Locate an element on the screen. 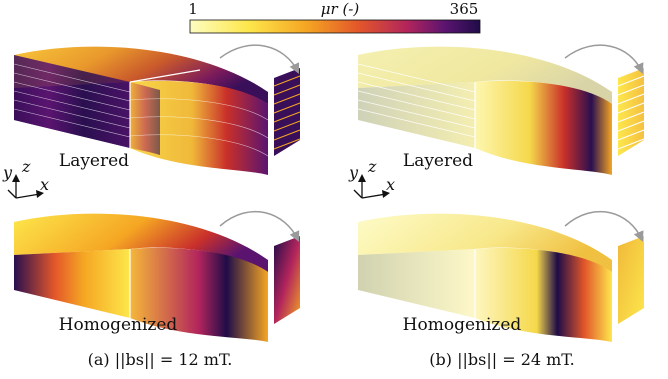  panel-b-homogenized-arrow is located at coordinates (604, 226).